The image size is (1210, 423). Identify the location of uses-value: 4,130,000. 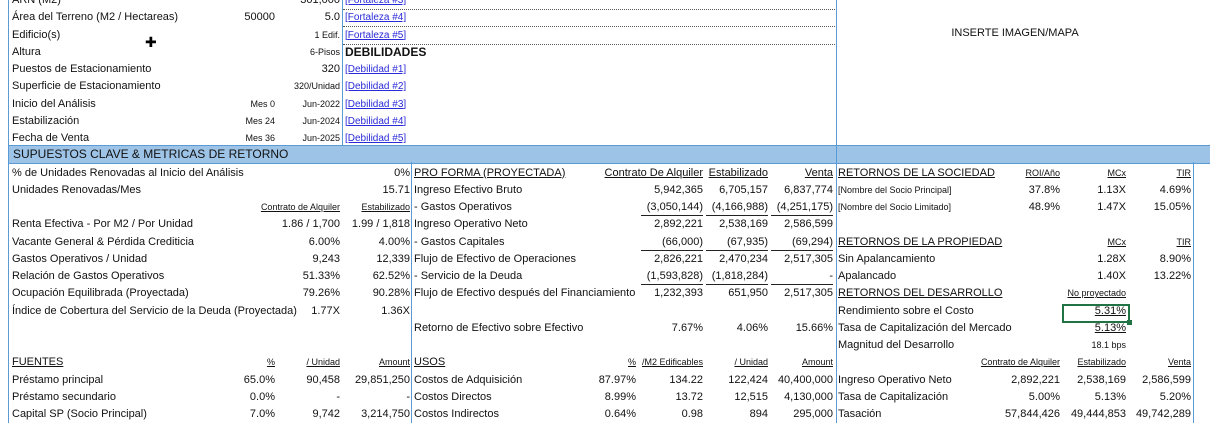
(808, 396).